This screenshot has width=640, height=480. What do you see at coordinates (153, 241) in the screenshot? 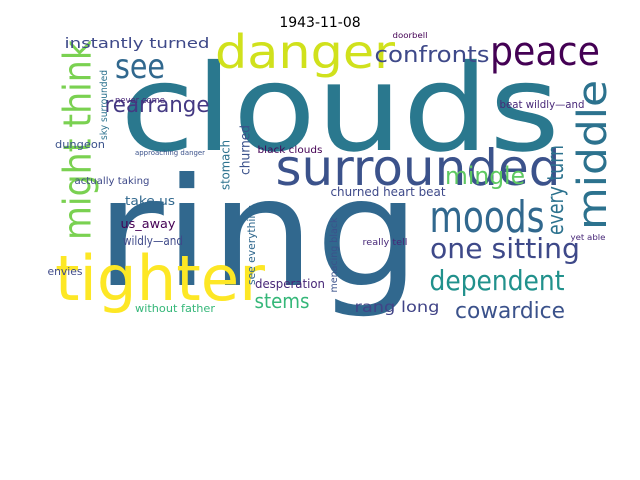
I see `word: wildly—and` at bounding box center [153, 241].